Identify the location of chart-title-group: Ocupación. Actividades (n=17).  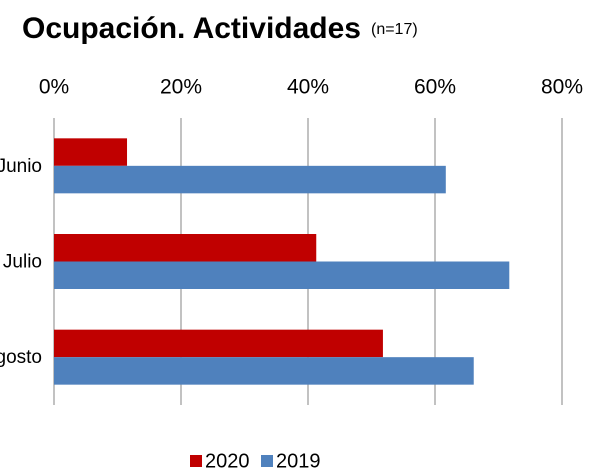
(220, 28).